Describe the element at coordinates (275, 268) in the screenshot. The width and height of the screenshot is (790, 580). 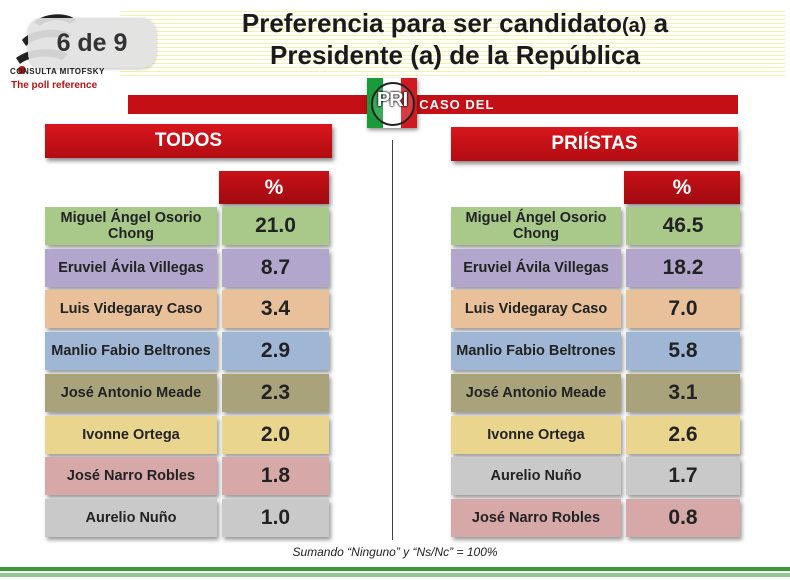
I see `candidate-percent: 8.7` at that location.